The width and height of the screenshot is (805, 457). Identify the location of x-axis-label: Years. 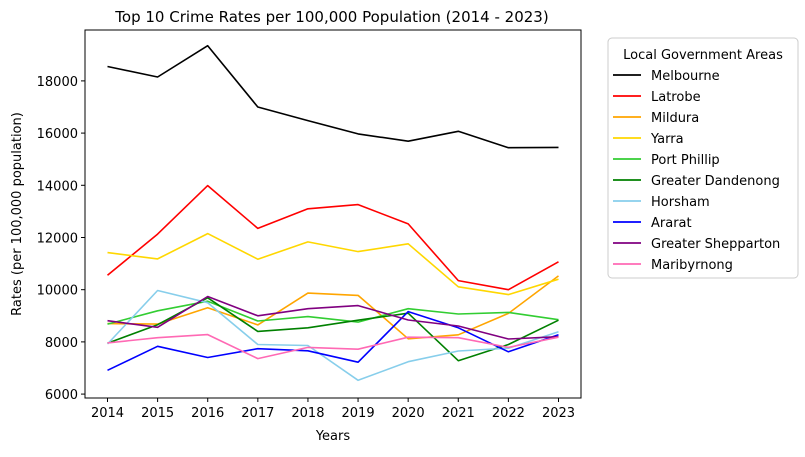
(333, 436).